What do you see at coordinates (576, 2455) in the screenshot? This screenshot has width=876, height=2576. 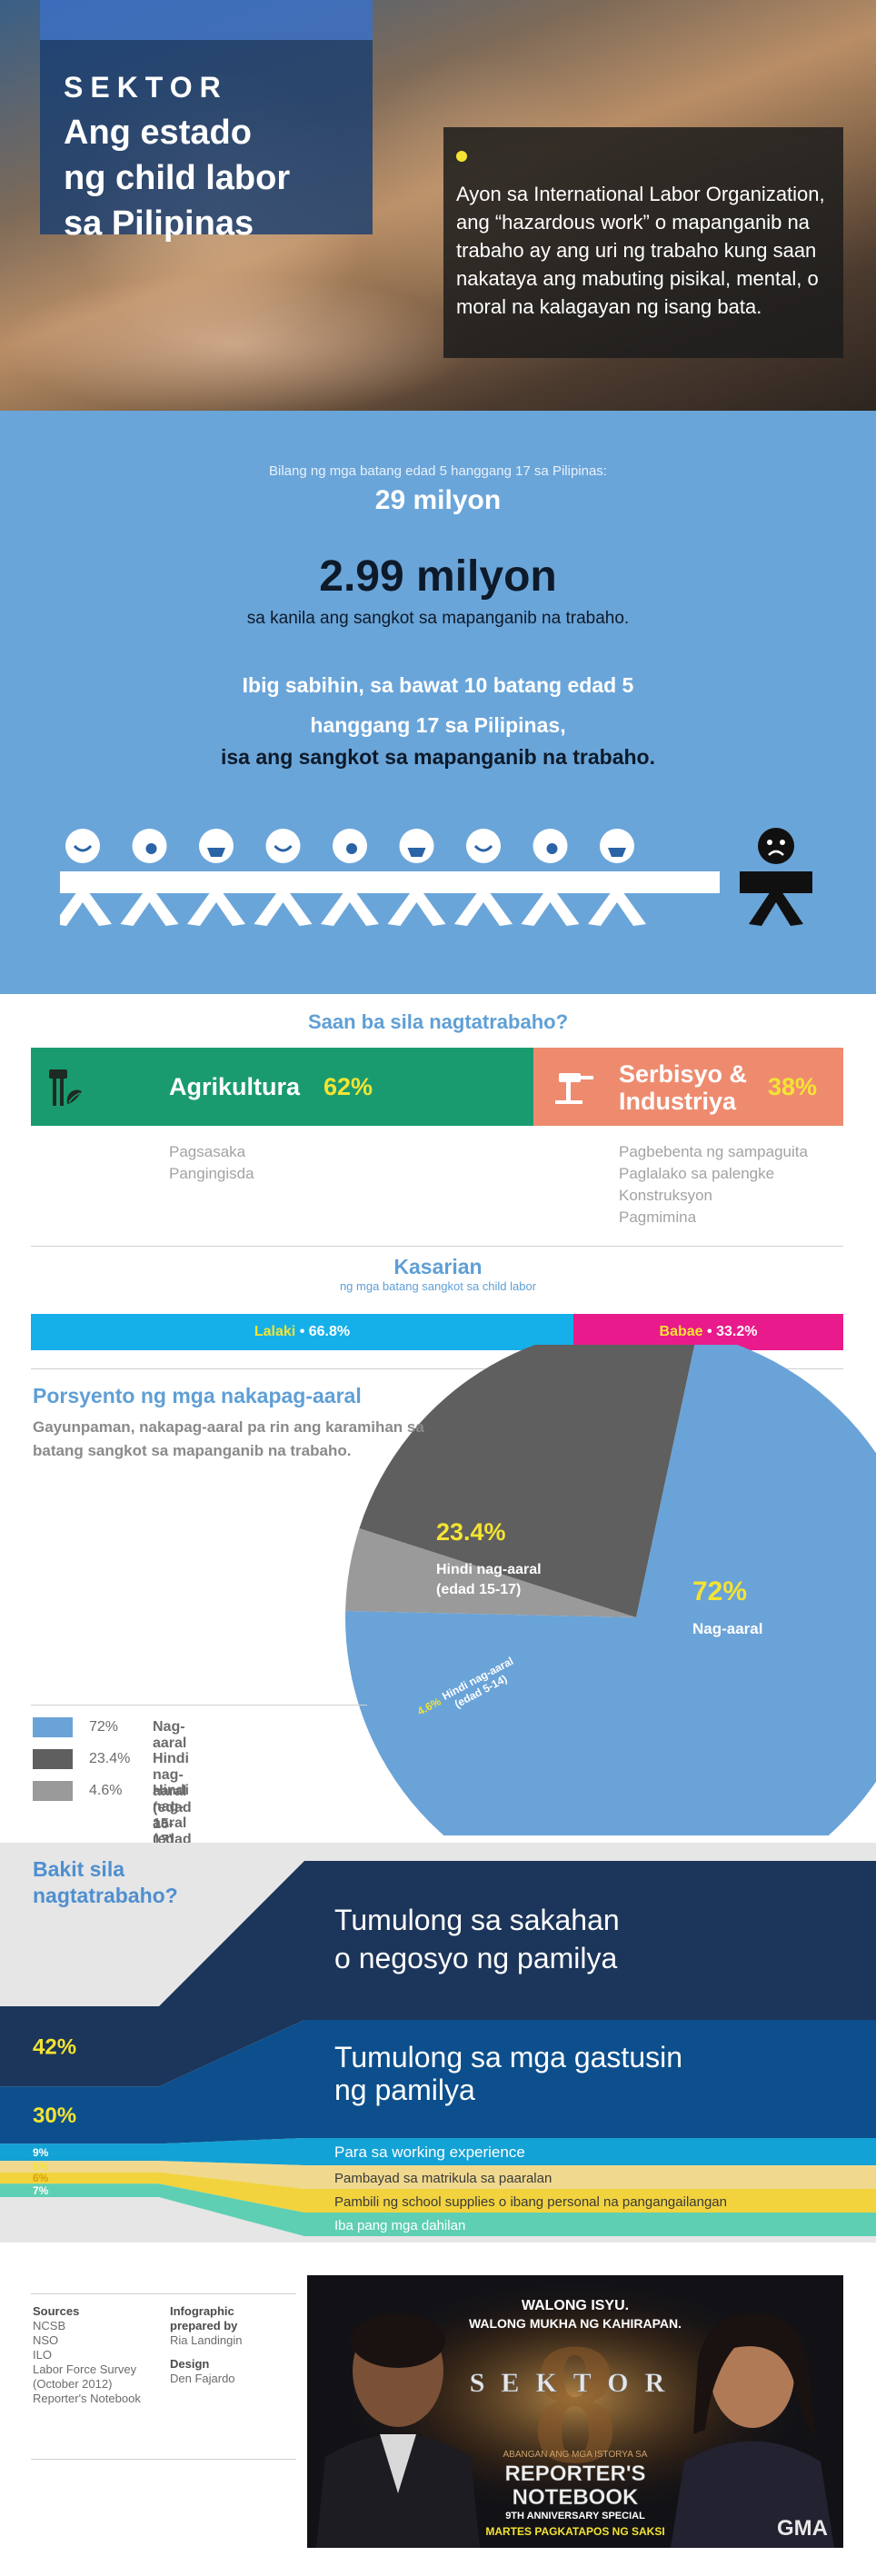 I see `poster-tagline: ABANGAN ANG MGA ISTORYA SA` at bounding box center [576, 2455].